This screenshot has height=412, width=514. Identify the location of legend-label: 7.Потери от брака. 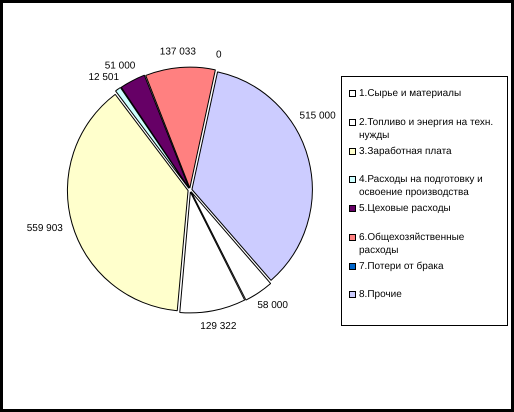
(401, 266).